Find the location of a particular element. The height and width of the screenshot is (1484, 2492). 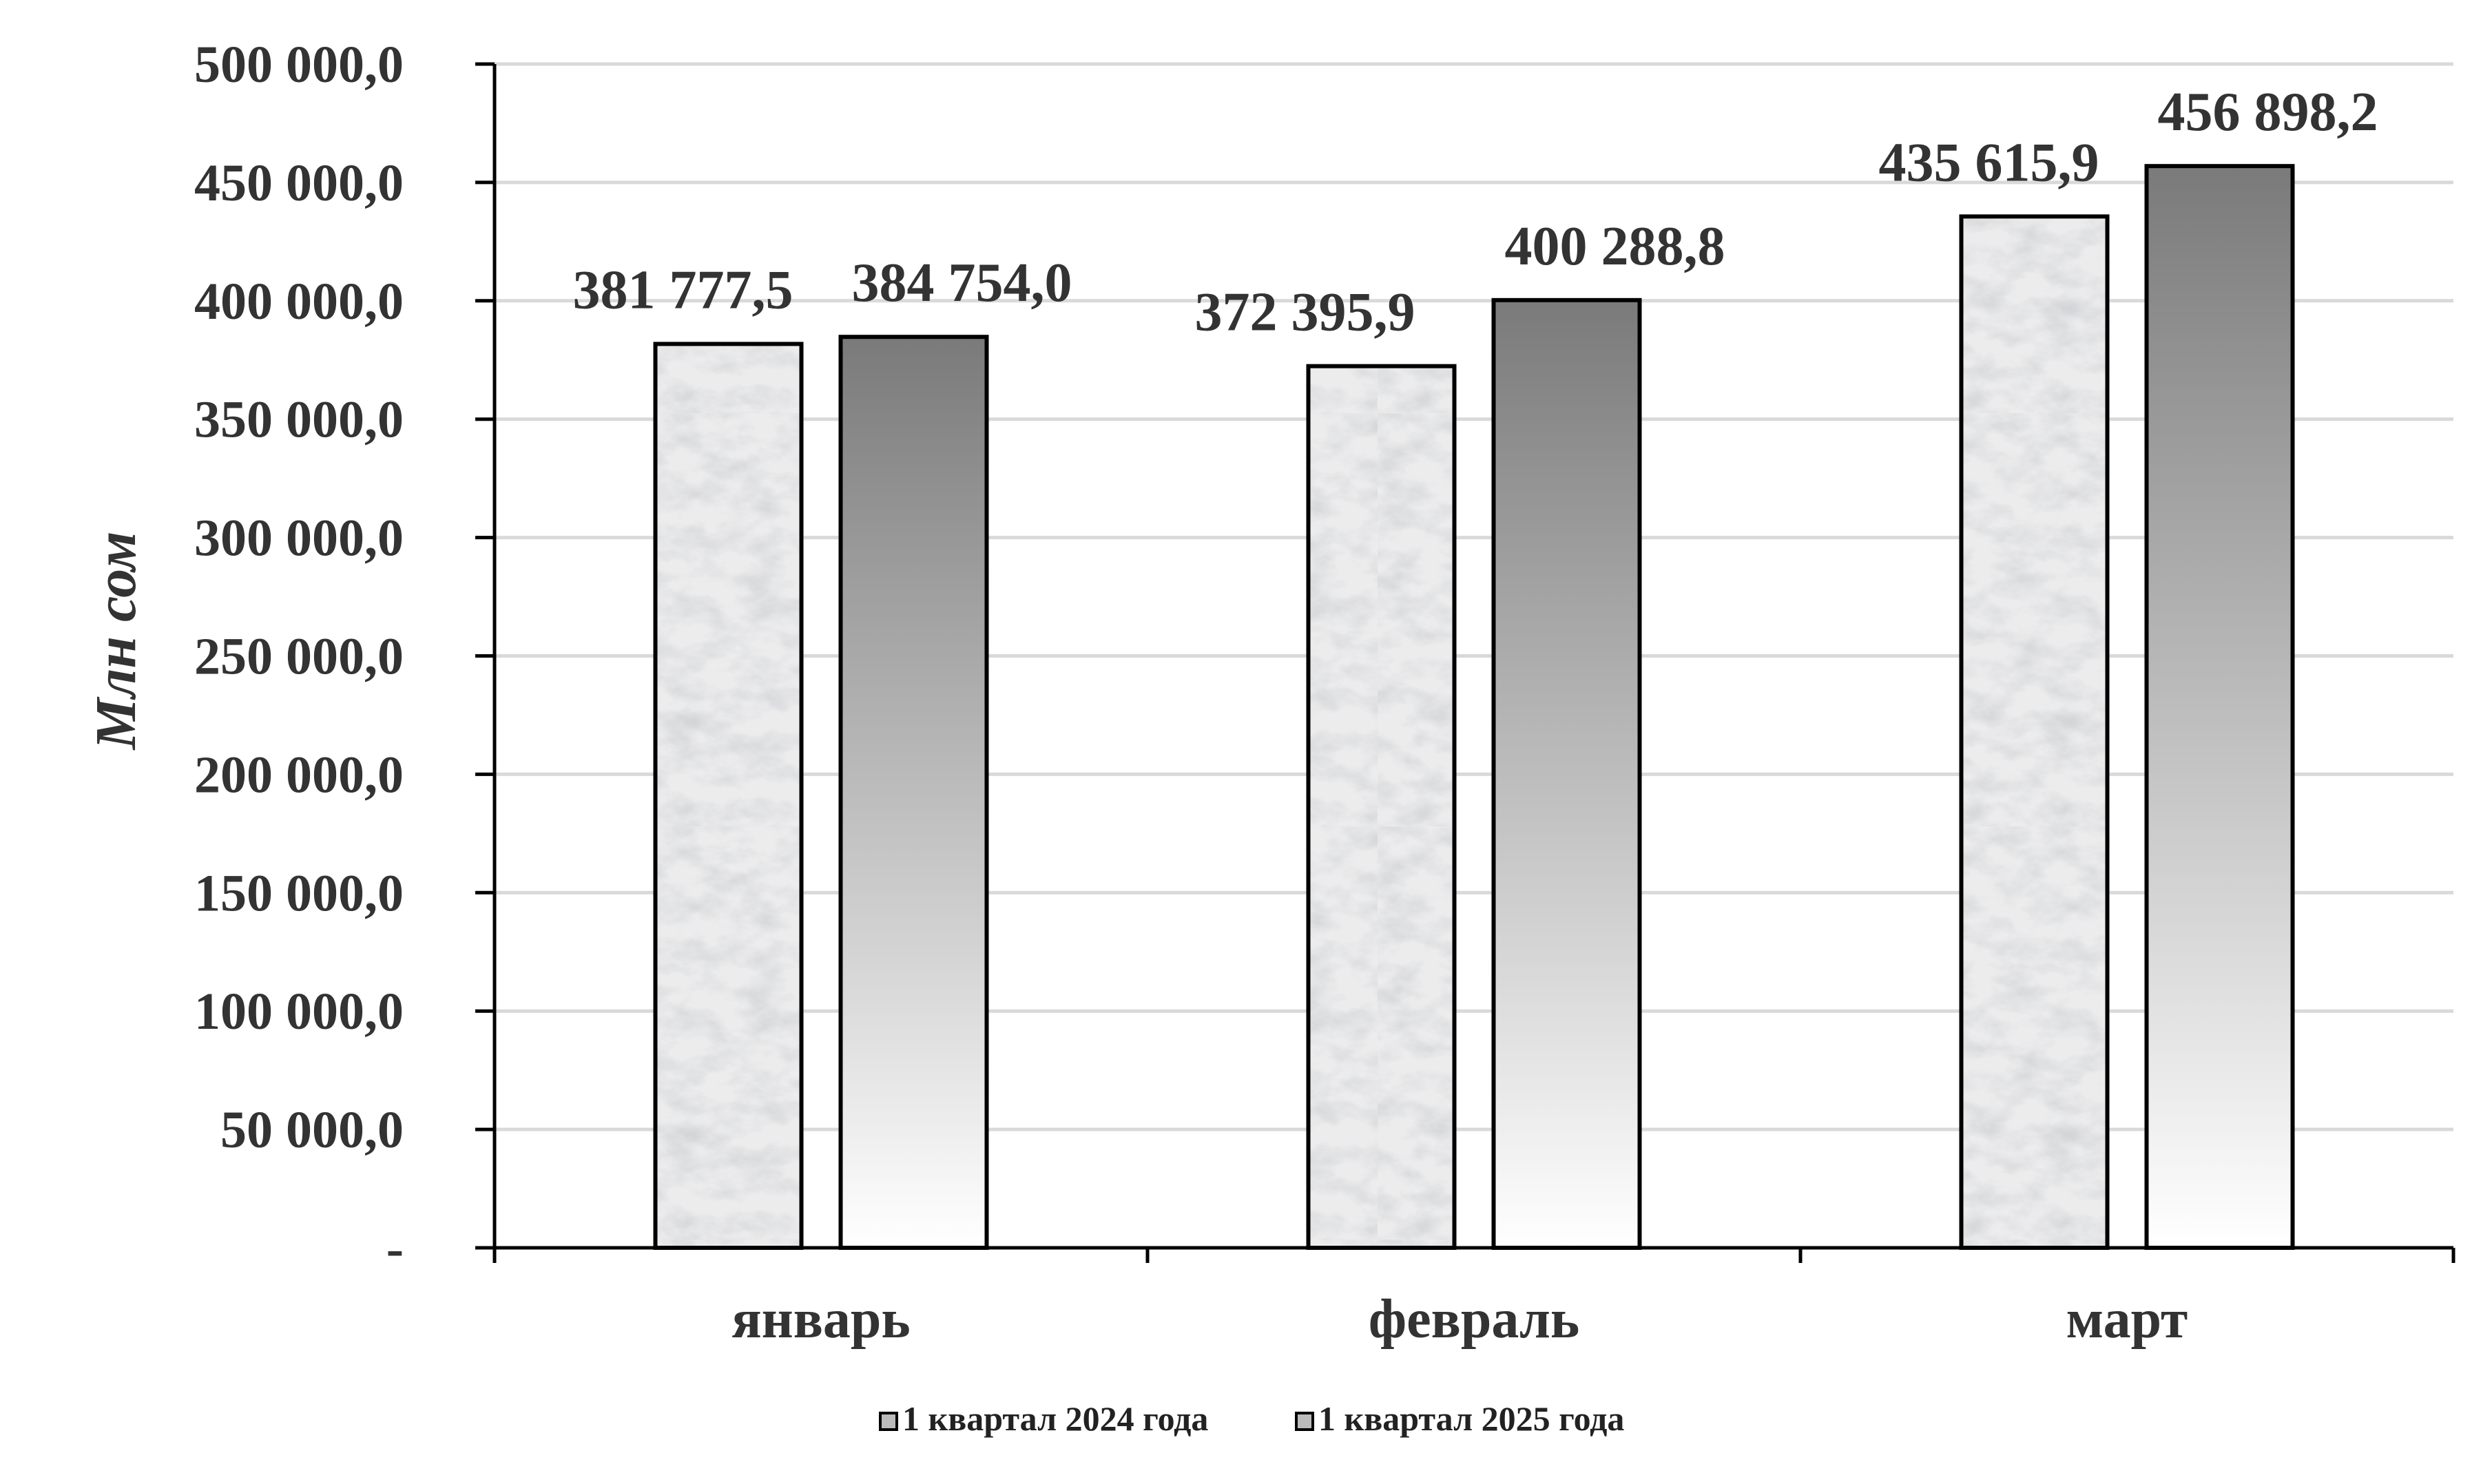

y-tick-label: 50 000,0 is located at coordinates (312, 1130).